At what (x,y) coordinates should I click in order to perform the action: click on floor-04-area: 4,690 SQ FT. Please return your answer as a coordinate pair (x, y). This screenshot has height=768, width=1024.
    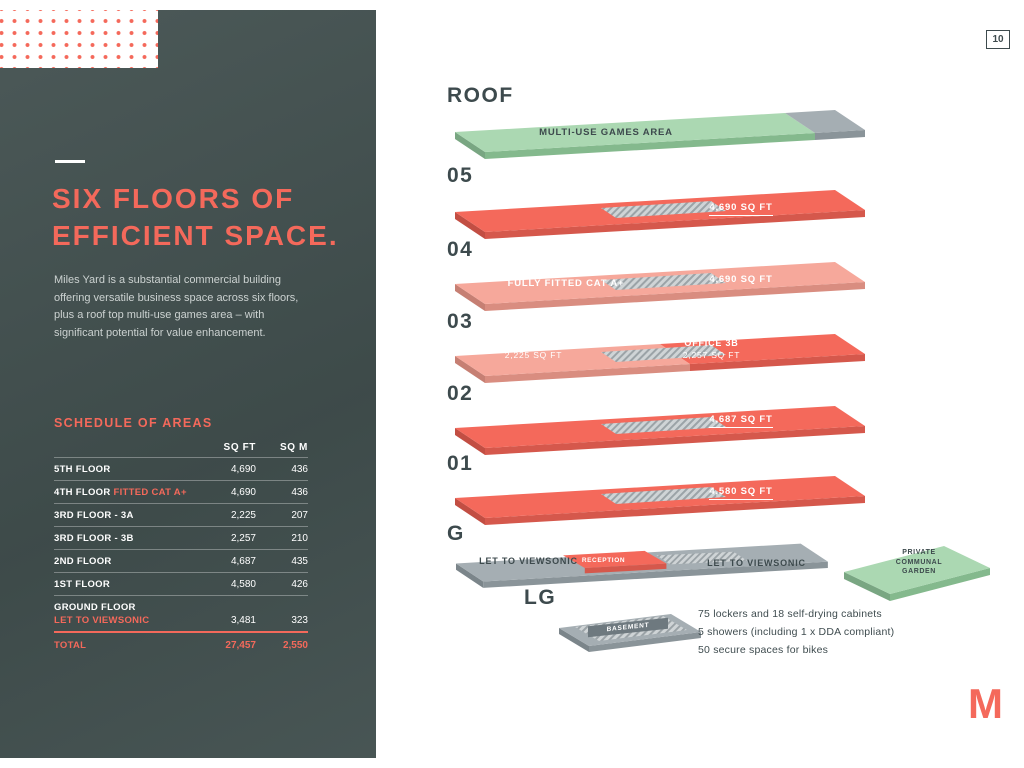
    Looking at the image, I should click on (741, 279).